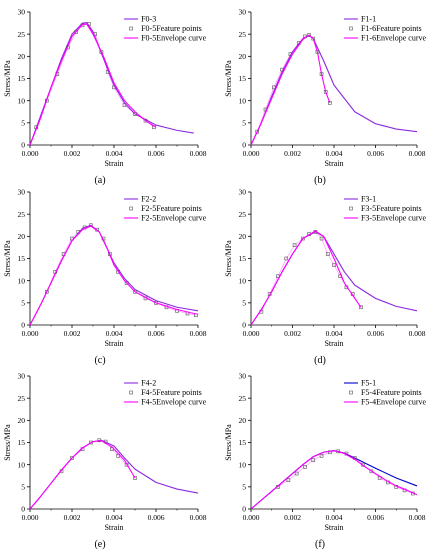 The image size is (440, 550). What do you see at coordinates (368, 19) in the screenshot?
I see `legend-entry: F1-1` at bounding box center [368, 19].